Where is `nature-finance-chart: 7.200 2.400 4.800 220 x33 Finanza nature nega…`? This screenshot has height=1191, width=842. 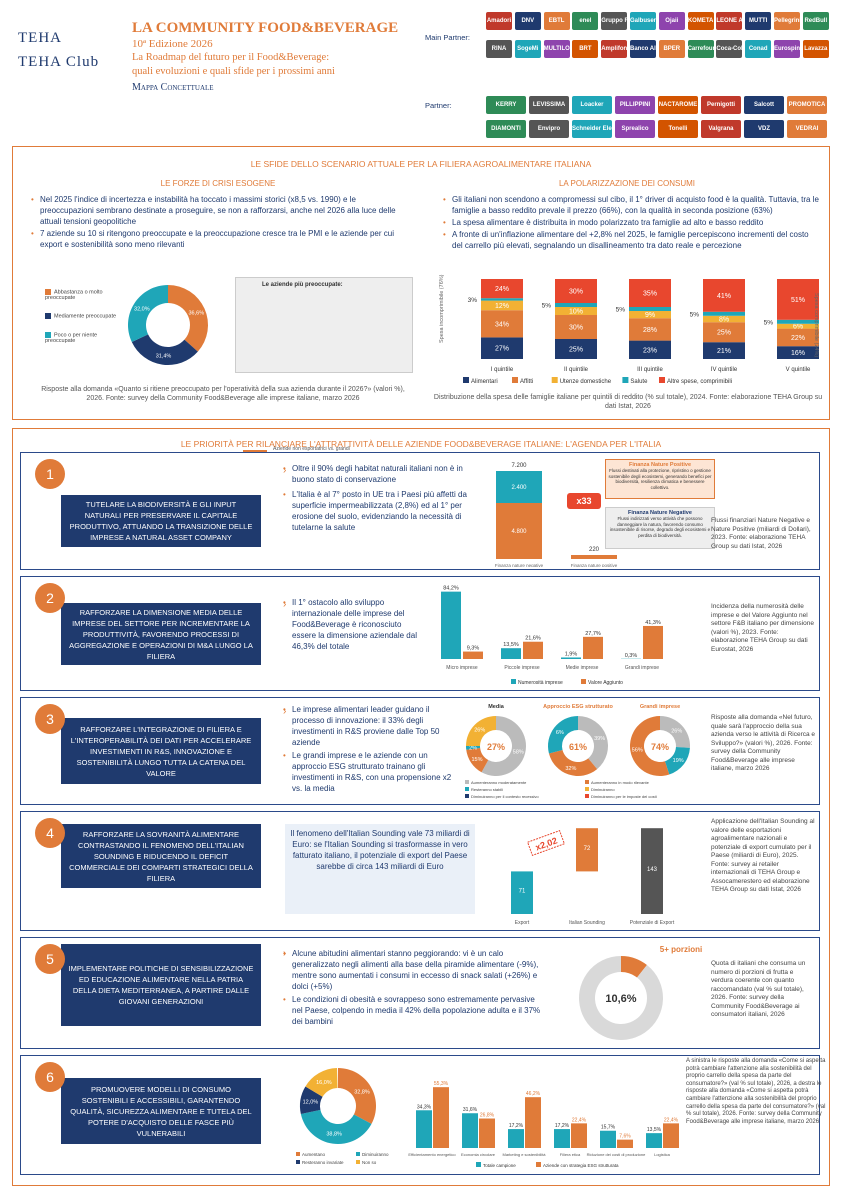
nature-finance-chart: 7.200 2.400 4.800 220 x33 Finanza nature nega… is located at coordinates (556, 515).